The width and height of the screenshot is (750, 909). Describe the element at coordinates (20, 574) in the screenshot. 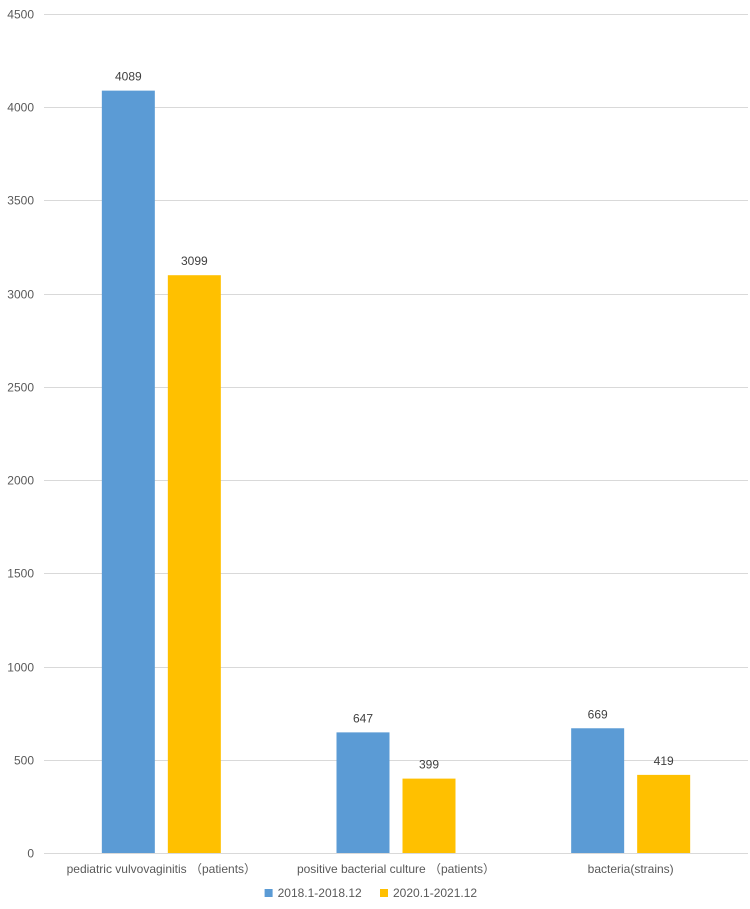

I see `y-tick-label: 1500` at that location.